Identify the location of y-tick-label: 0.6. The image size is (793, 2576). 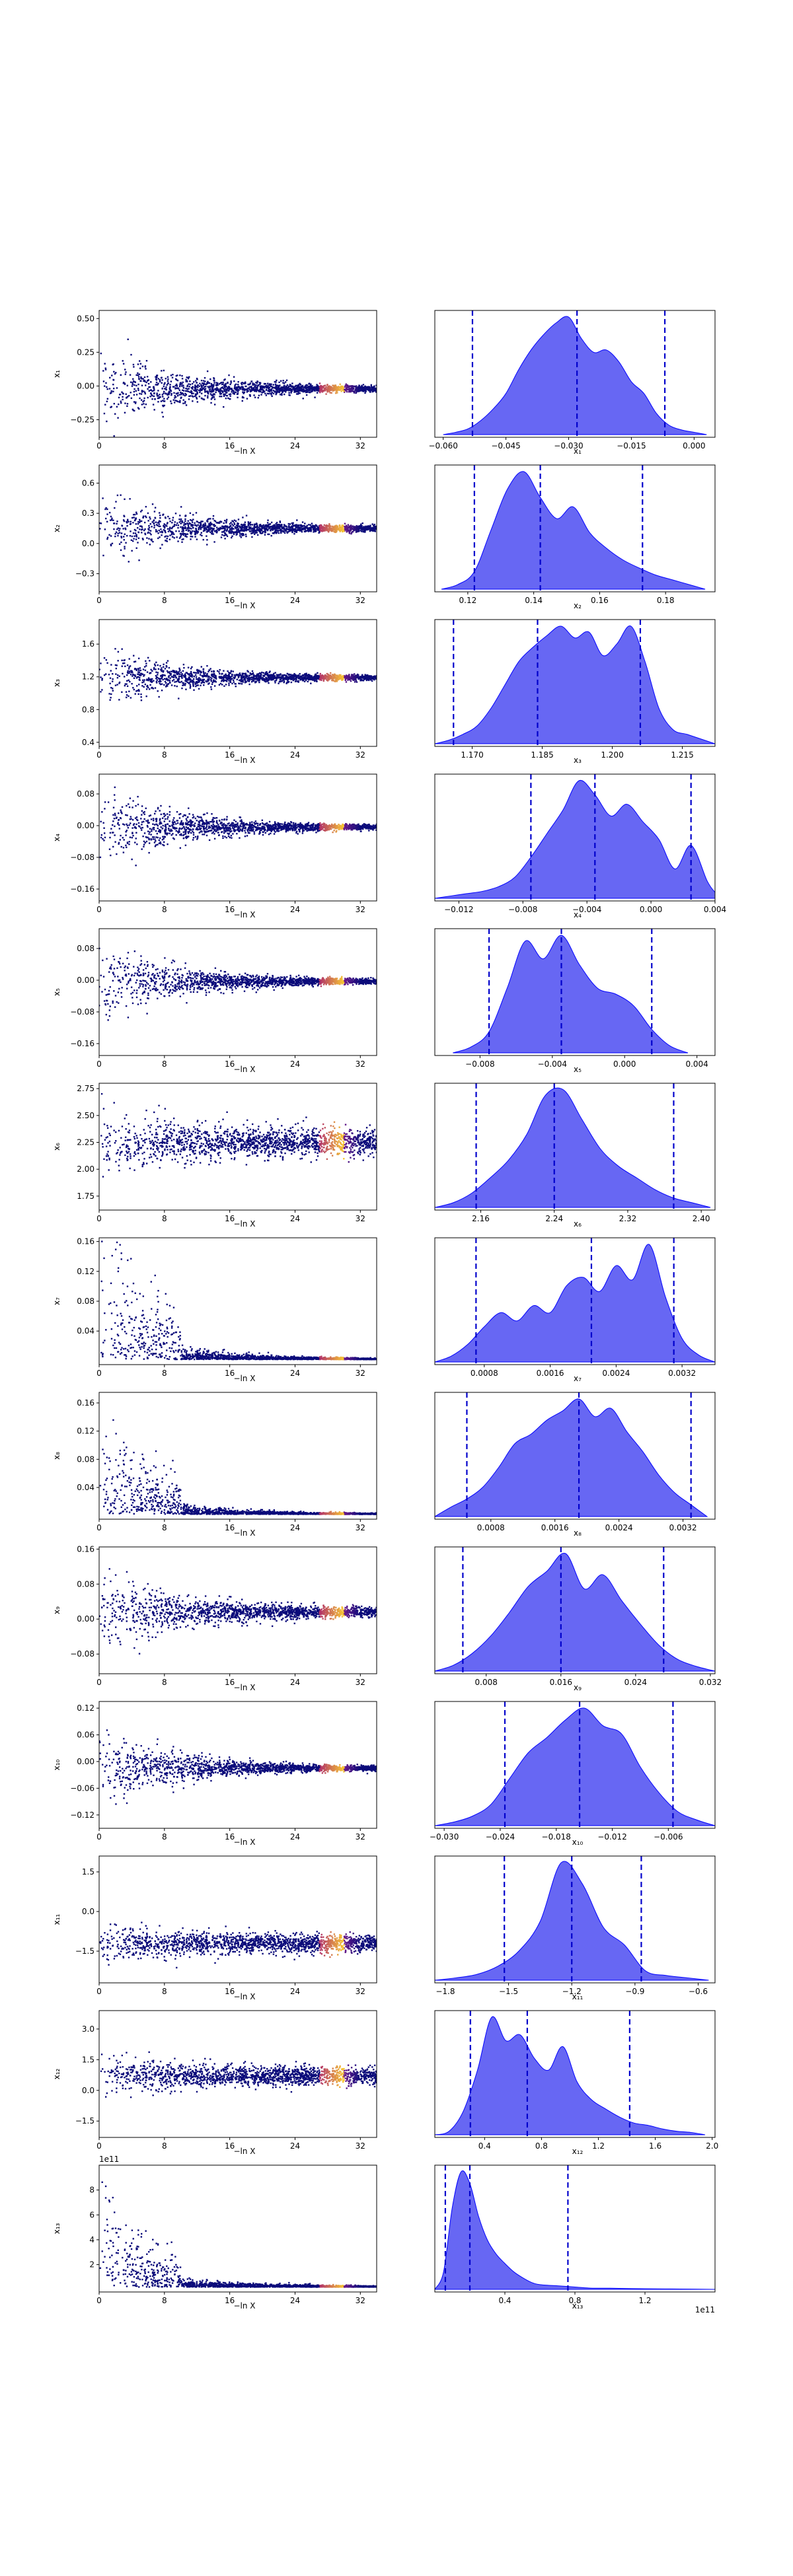
(88, 483).